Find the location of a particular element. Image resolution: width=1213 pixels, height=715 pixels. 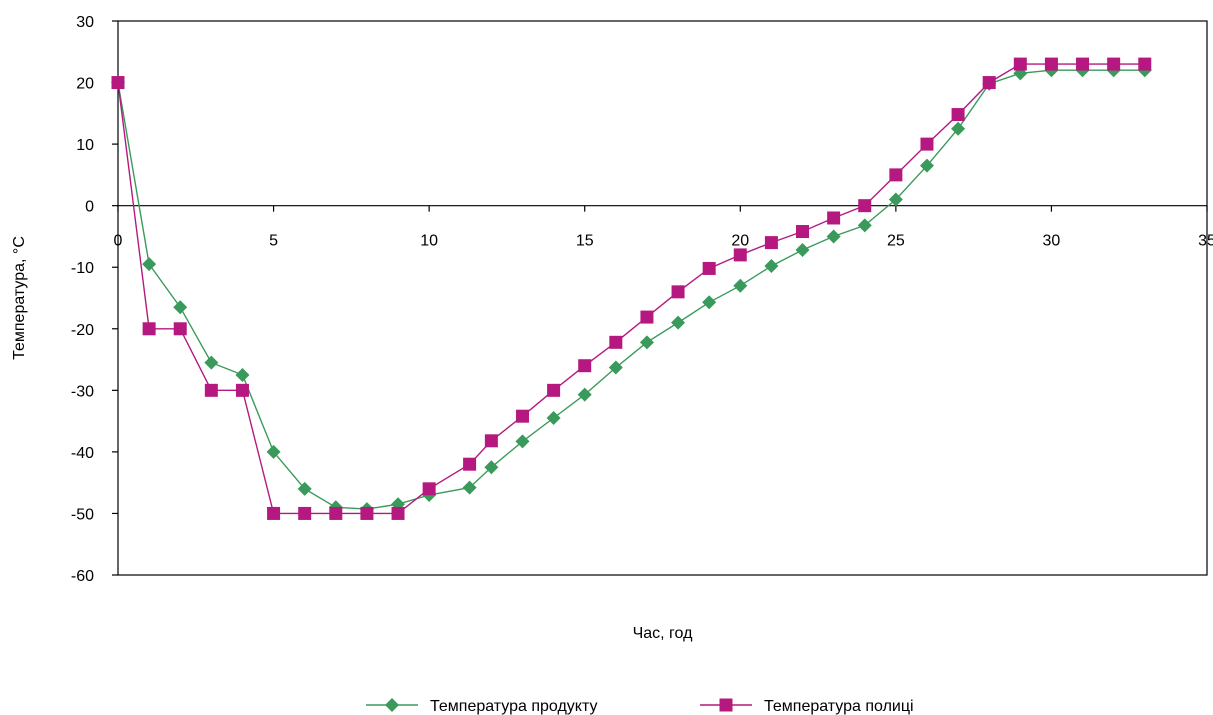

legend-item-shelf: Температура полиці is located at coordinates (807, 706).